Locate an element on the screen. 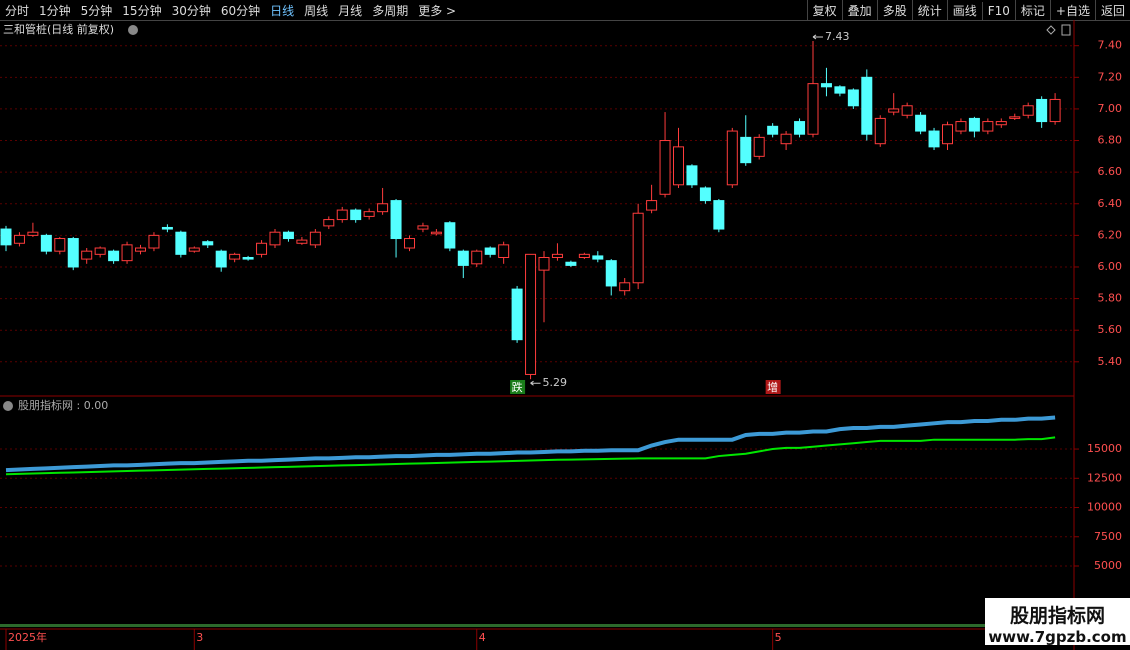  y-tick-label: 6.00 is located at coordinates (1110, 266).